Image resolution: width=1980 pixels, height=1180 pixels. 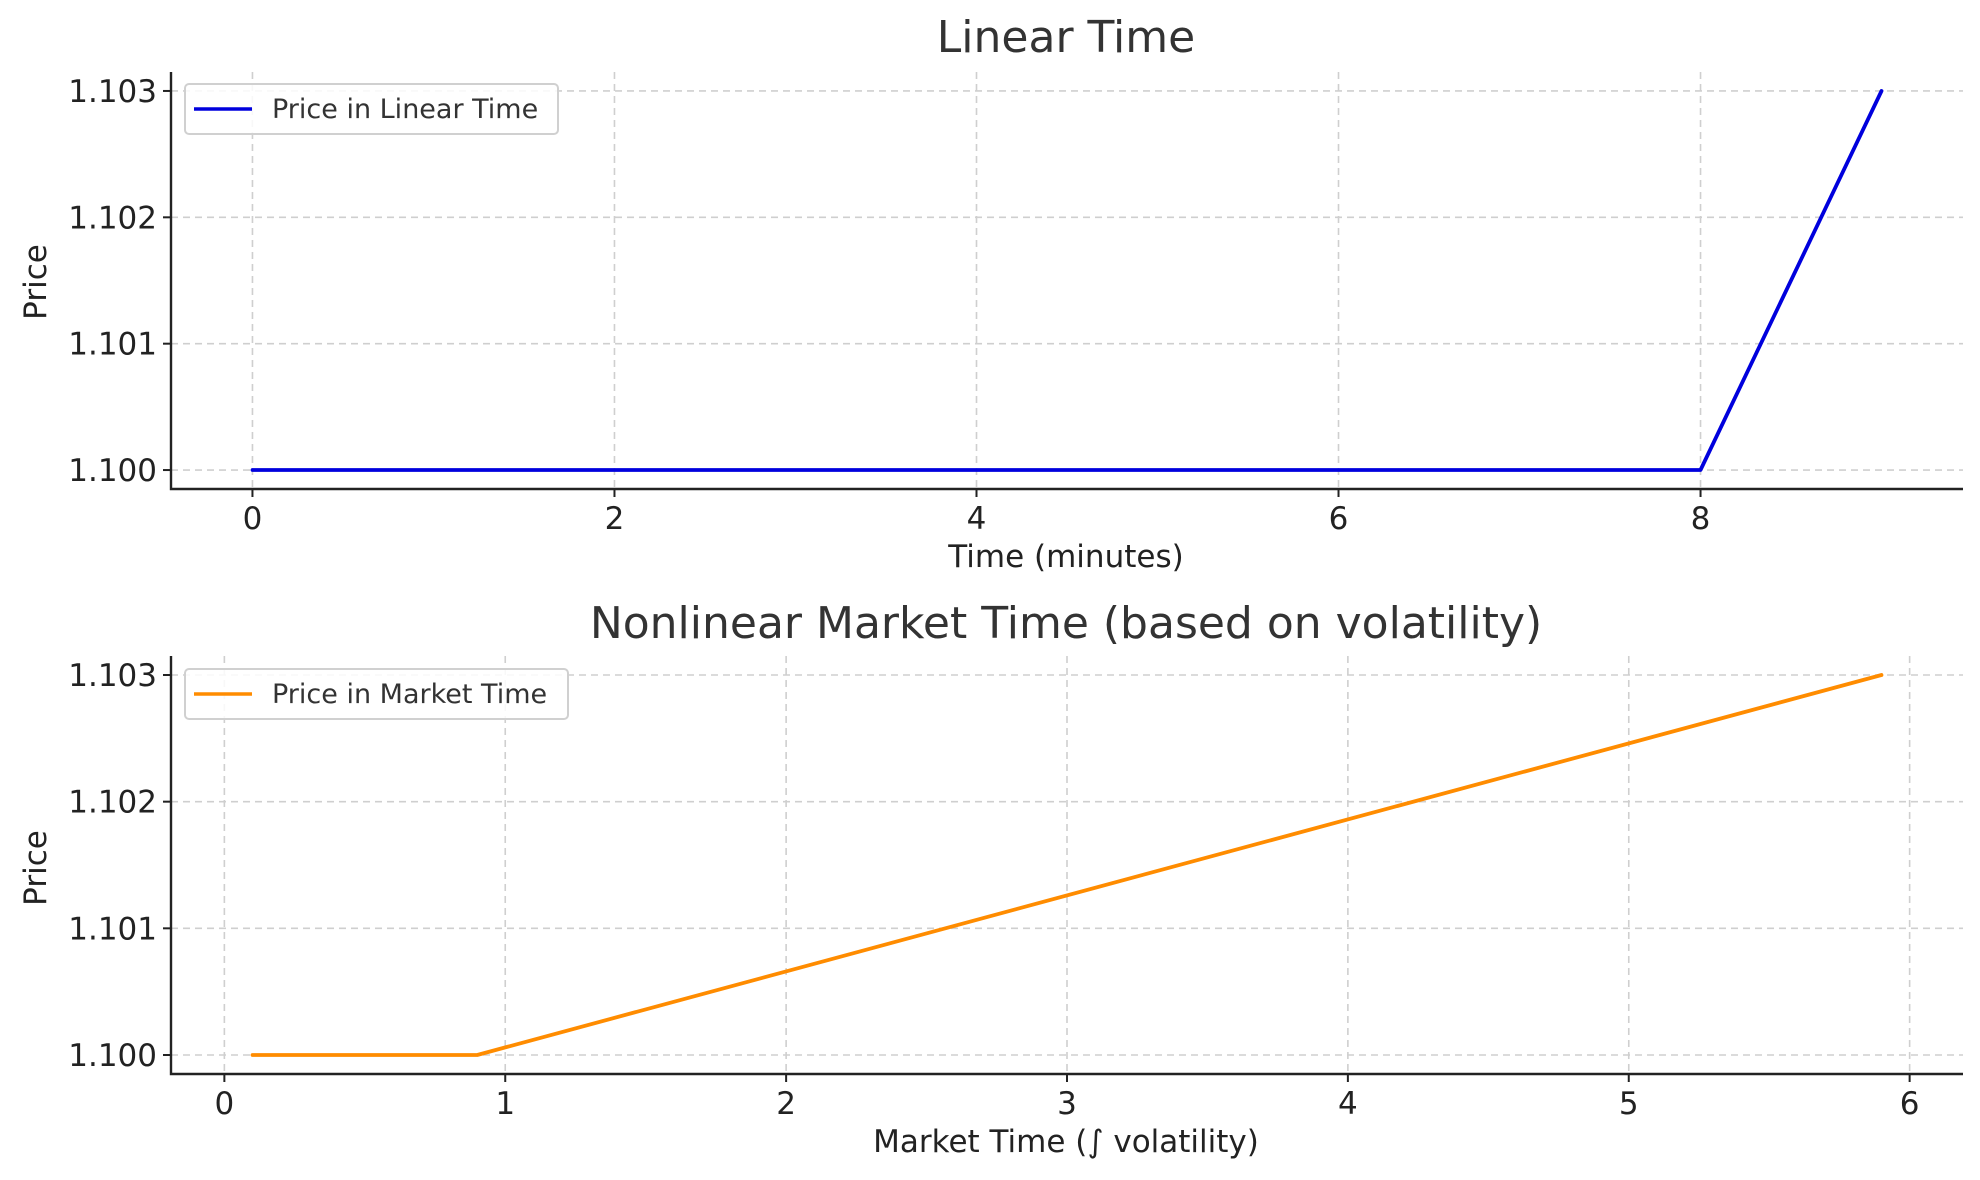 What do you see at coordinates (505, 1104) in the screenshot?
I see `x-tick-label: 1` at bounding box center [505, 1104].